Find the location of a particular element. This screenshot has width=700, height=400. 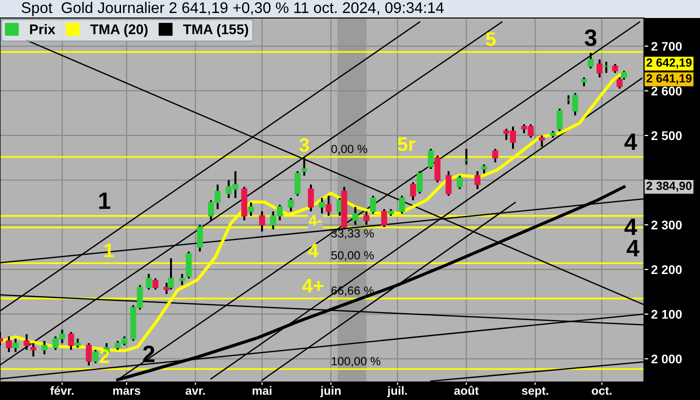

y-tick-label: 2 700 is located at coordinates (666, 46).